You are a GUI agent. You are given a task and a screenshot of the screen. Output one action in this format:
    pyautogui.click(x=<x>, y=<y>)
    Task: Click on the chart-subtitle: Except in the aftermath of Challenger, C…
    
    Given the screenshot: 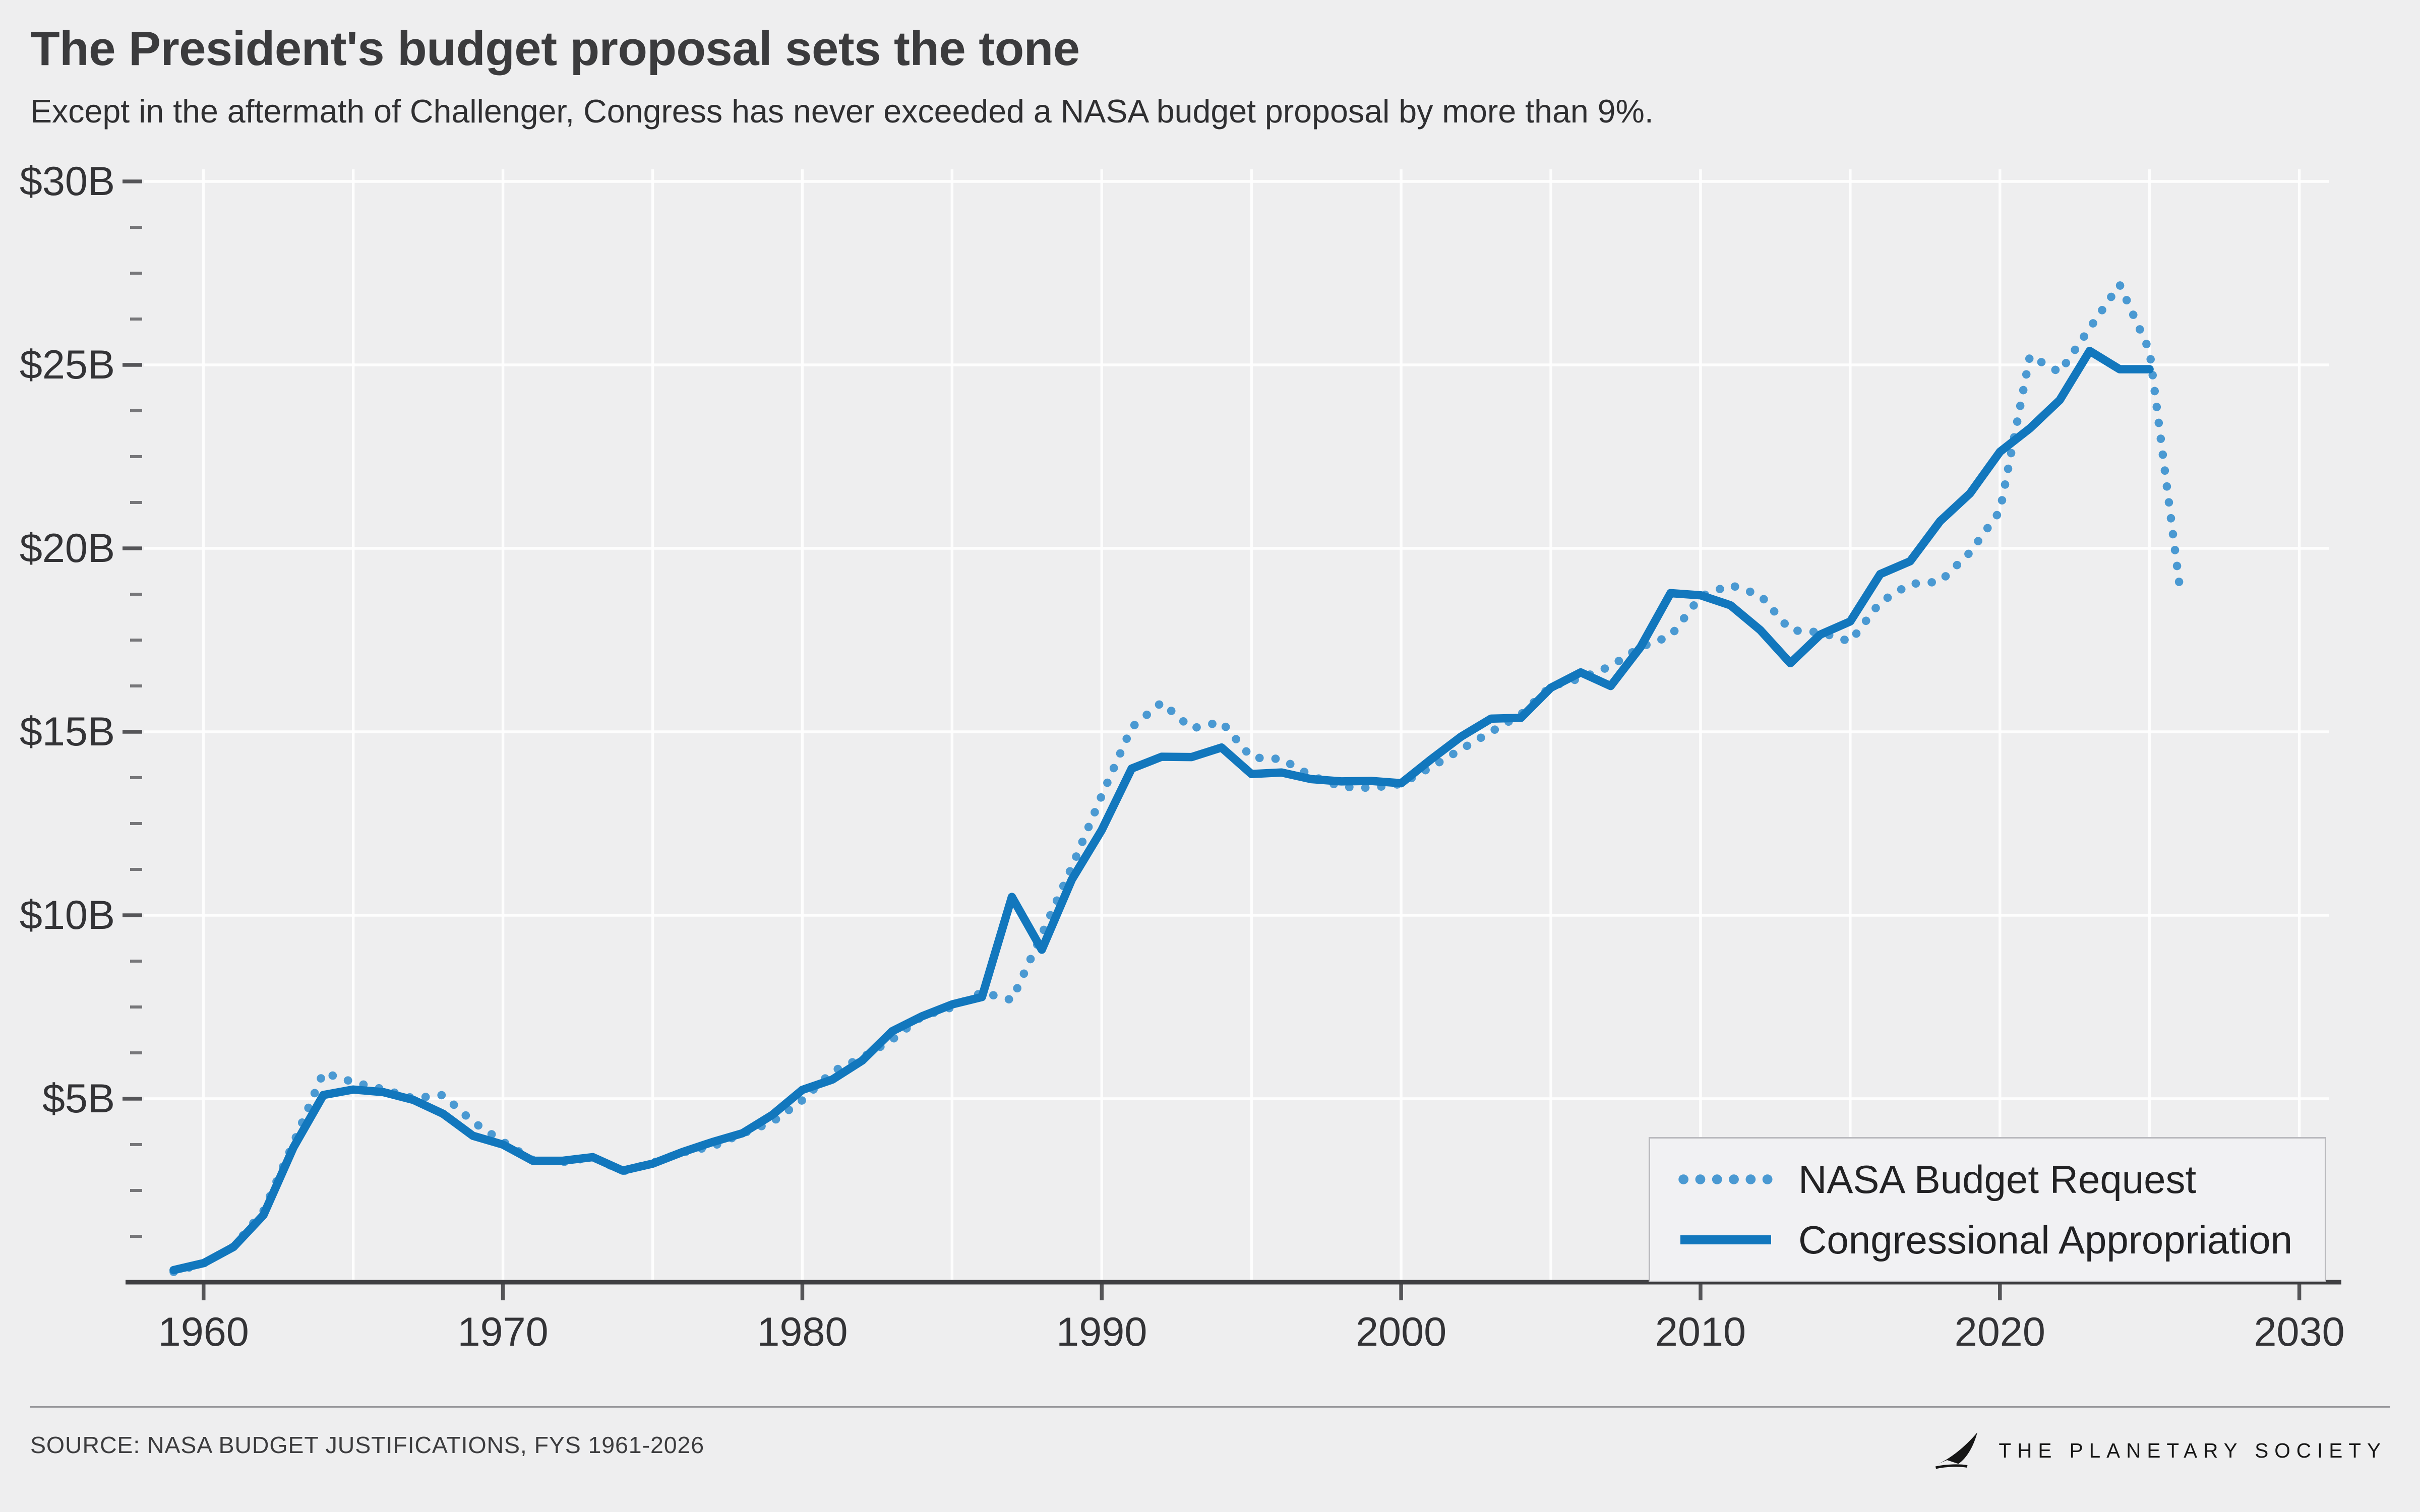 What is the action you would take?
    pyautogui.click(x=842, y=112)
    